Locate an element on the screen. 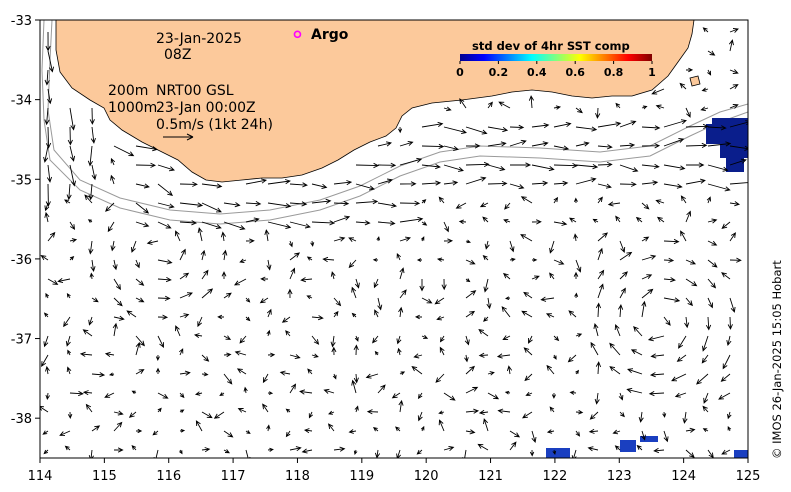 The image size is (791, 492). colorbar-tick-label: 0.6 is located at coordinates (575, 72).